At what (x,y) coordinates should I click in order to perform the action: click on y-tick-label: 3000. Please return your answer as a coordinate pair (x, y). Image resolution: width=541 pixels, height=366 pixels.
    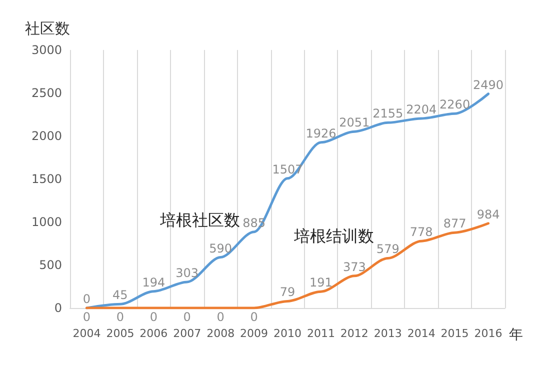
    Looking at the image, I should click on (46, 50).